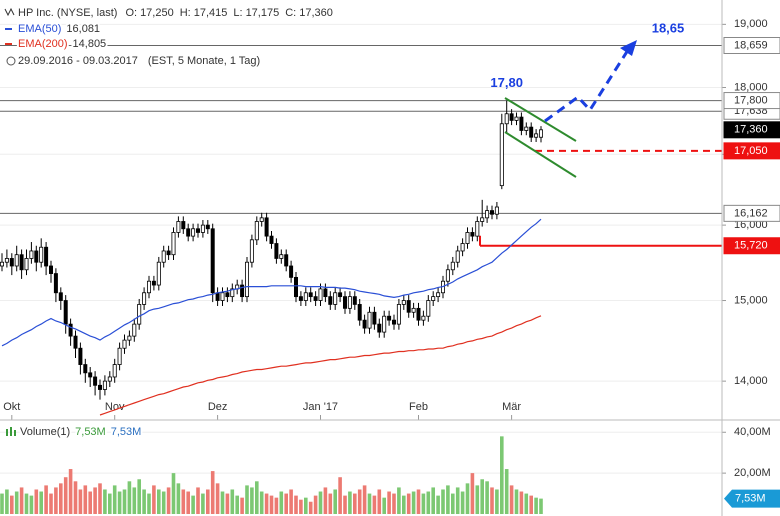 This screenshot has width=780, height=516. I want to click on projection-arrow, so click(628, 48).